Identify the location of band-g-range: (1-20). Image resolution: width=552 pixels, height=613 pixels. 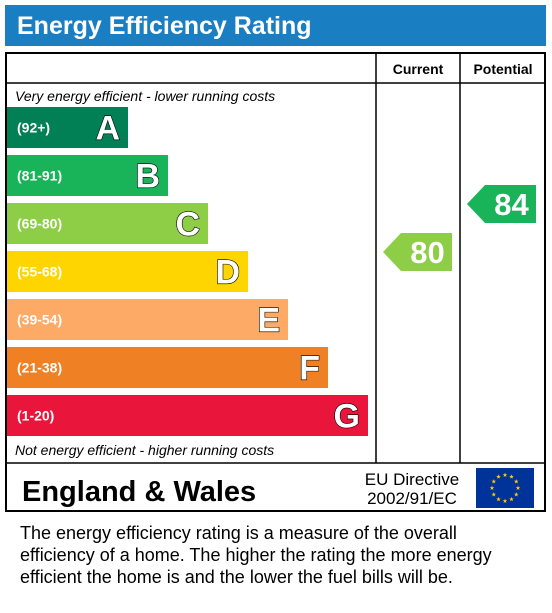
(35, 416).